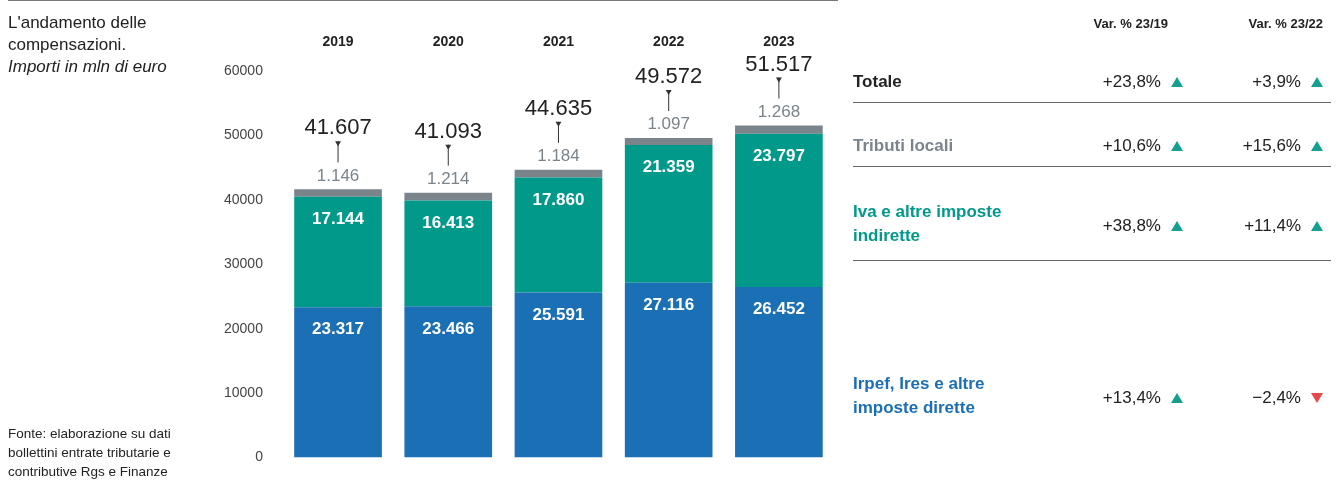 The image size is (1339, 487). Describe the element at coordinates (448, 41) in the screenshot. I see `x-tick-label: 2020` at that location.